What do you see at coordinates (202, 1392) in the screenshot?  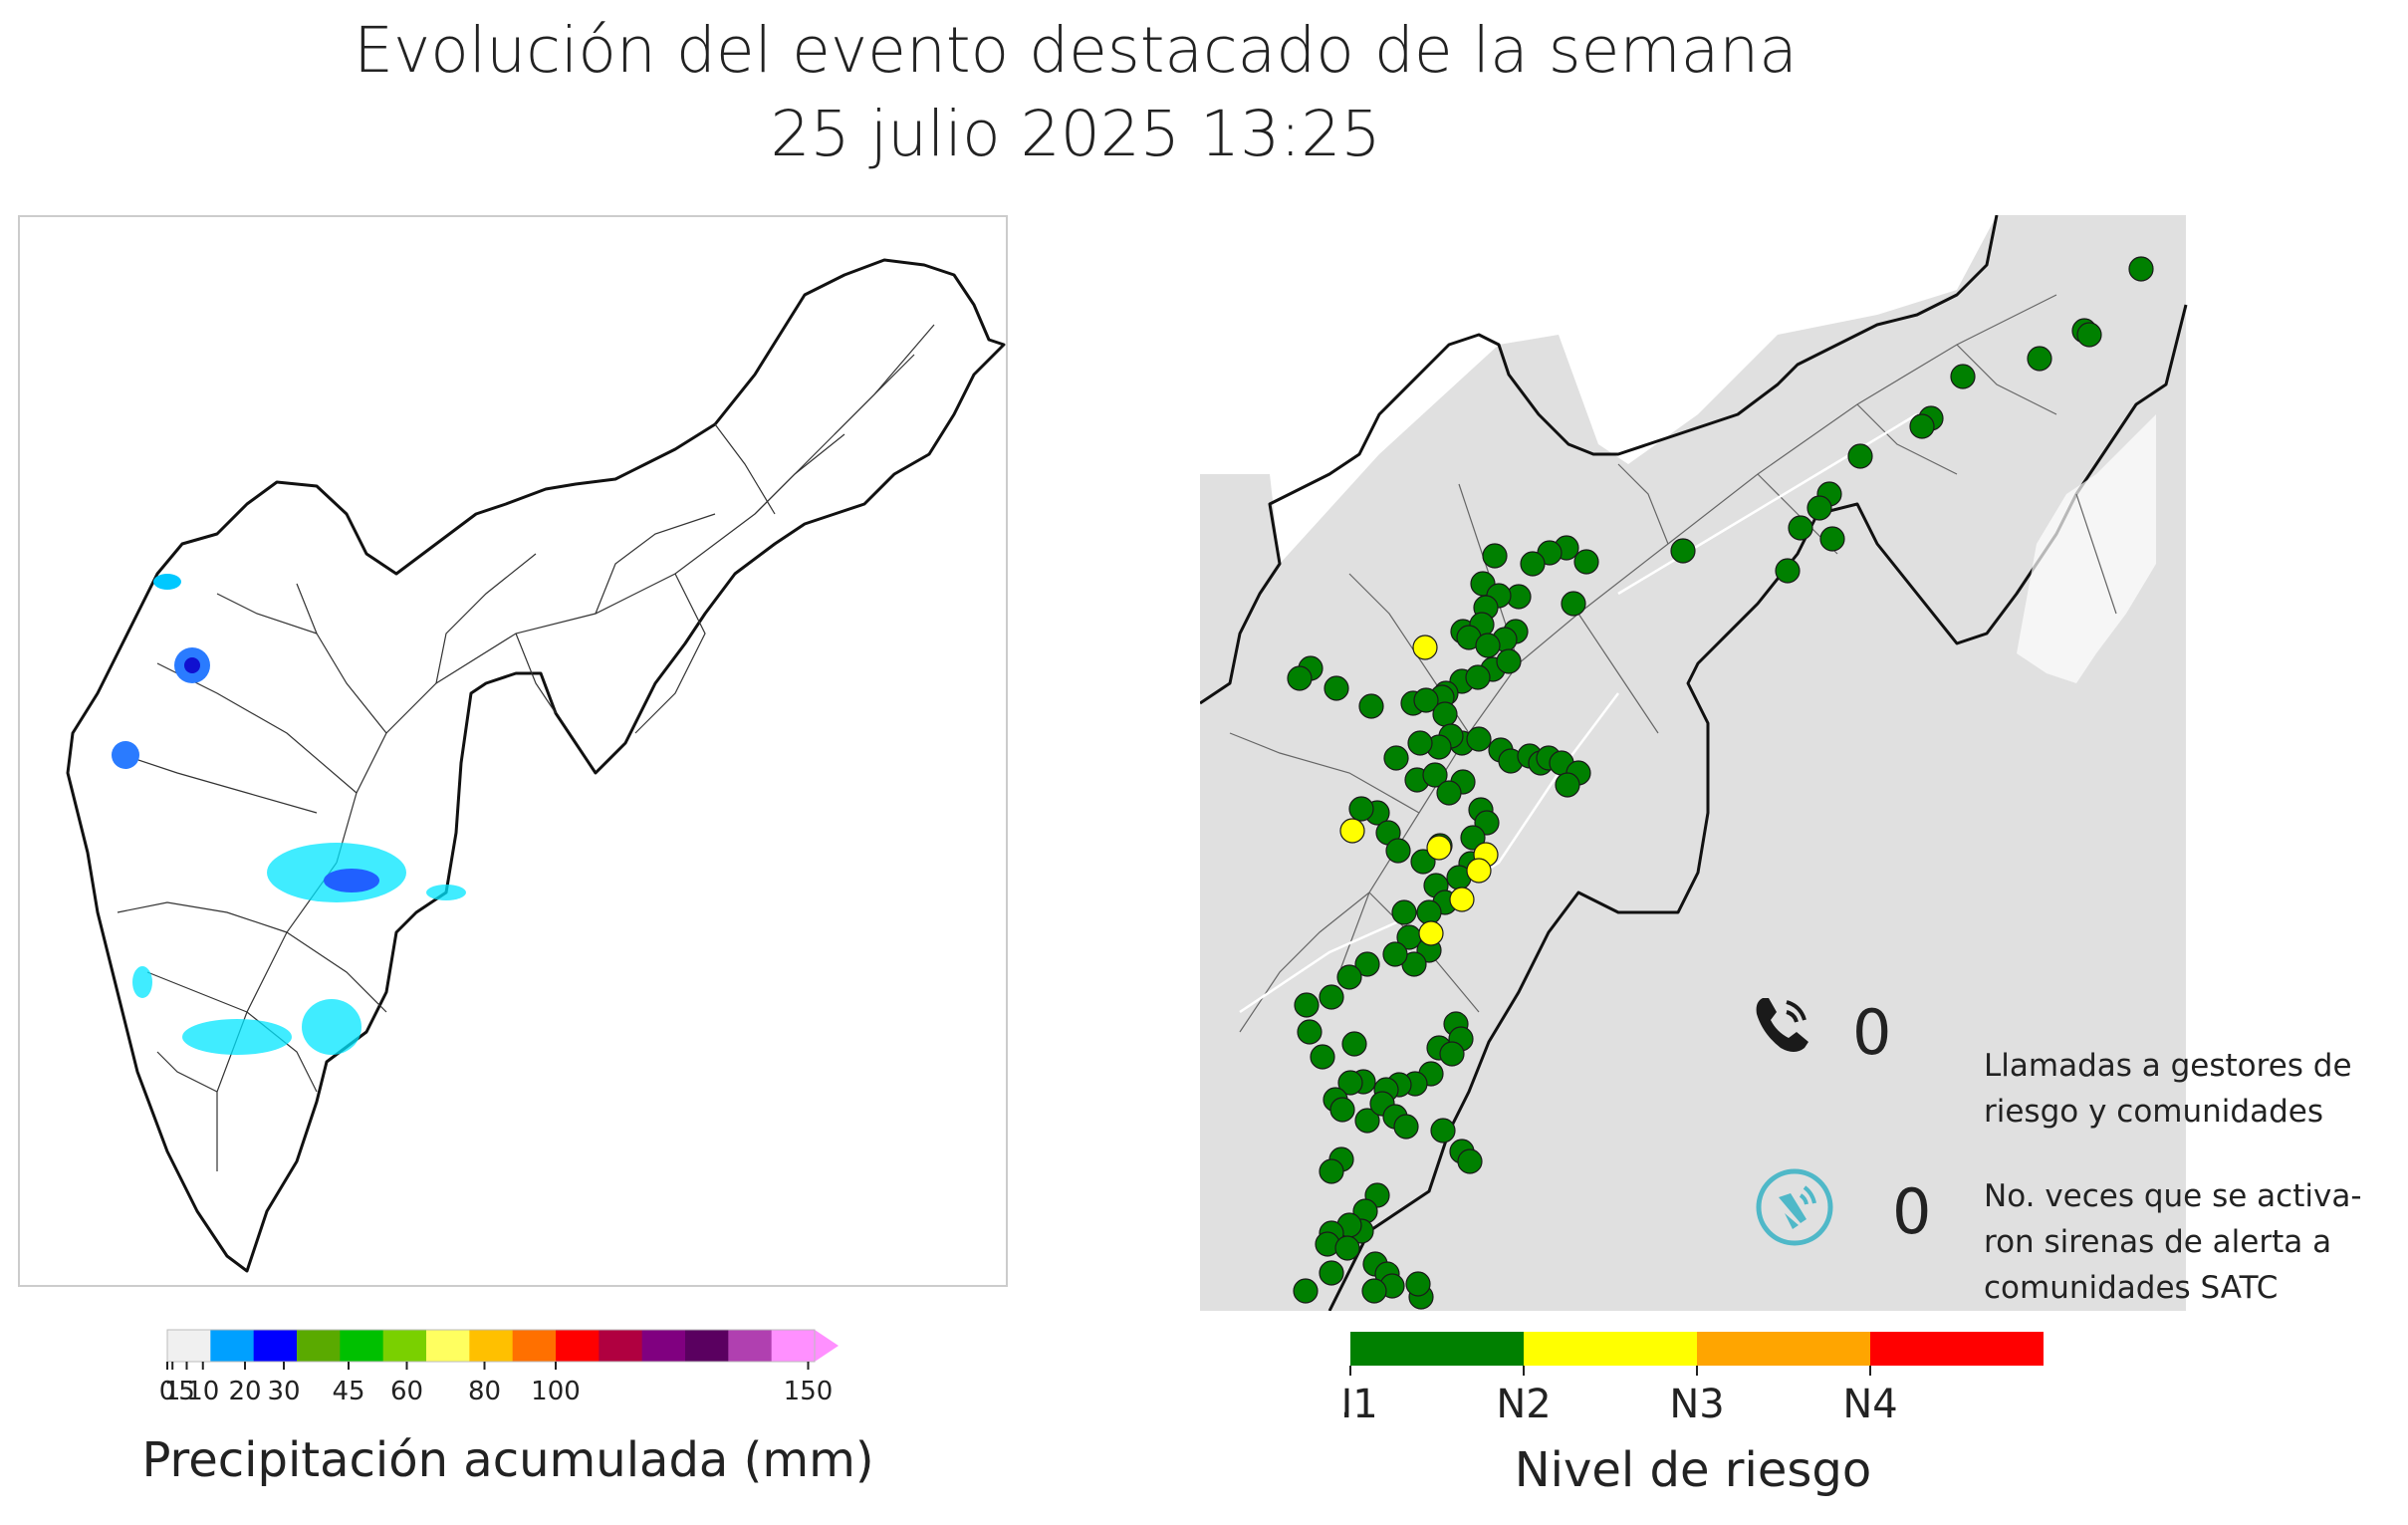 I see `precip-tick-label: 10` at bounding box center [202, 1392].